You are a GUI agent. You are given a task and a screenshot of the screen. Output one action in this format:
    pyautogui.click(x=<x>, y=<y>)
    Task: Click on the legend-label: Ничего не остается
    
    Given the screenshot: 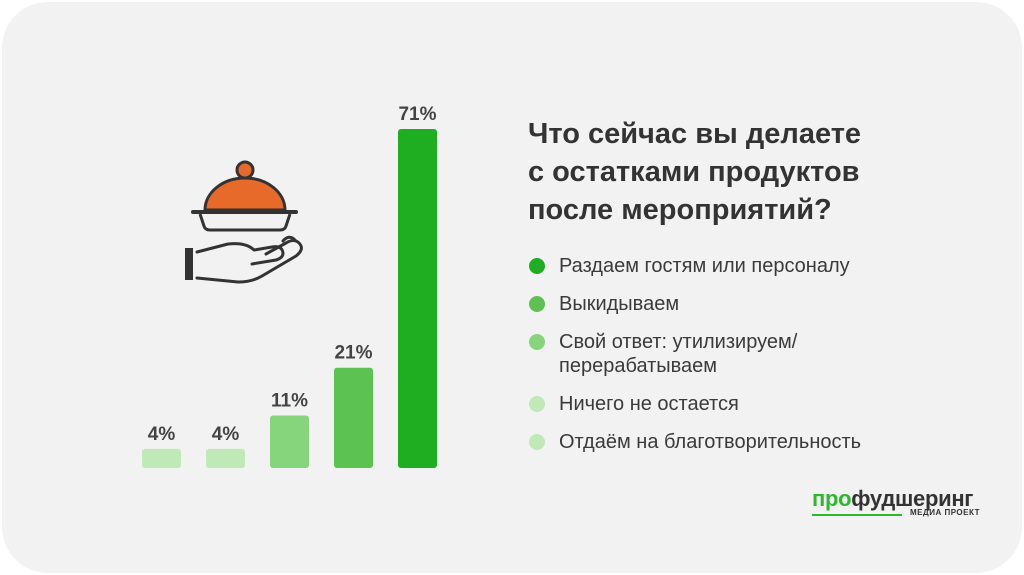 What is the action you would take?
    pyautogui.click(x=649, y=404)
    